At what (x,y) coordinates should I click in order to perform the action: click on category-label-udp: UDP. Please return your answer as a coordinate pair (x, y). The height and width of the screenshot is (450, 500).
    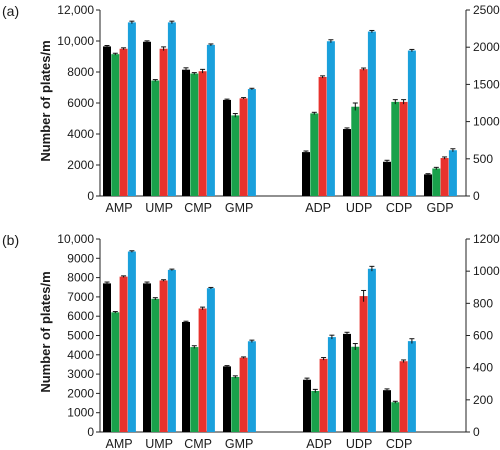
    Looking at the image, I should click on (359, 443).